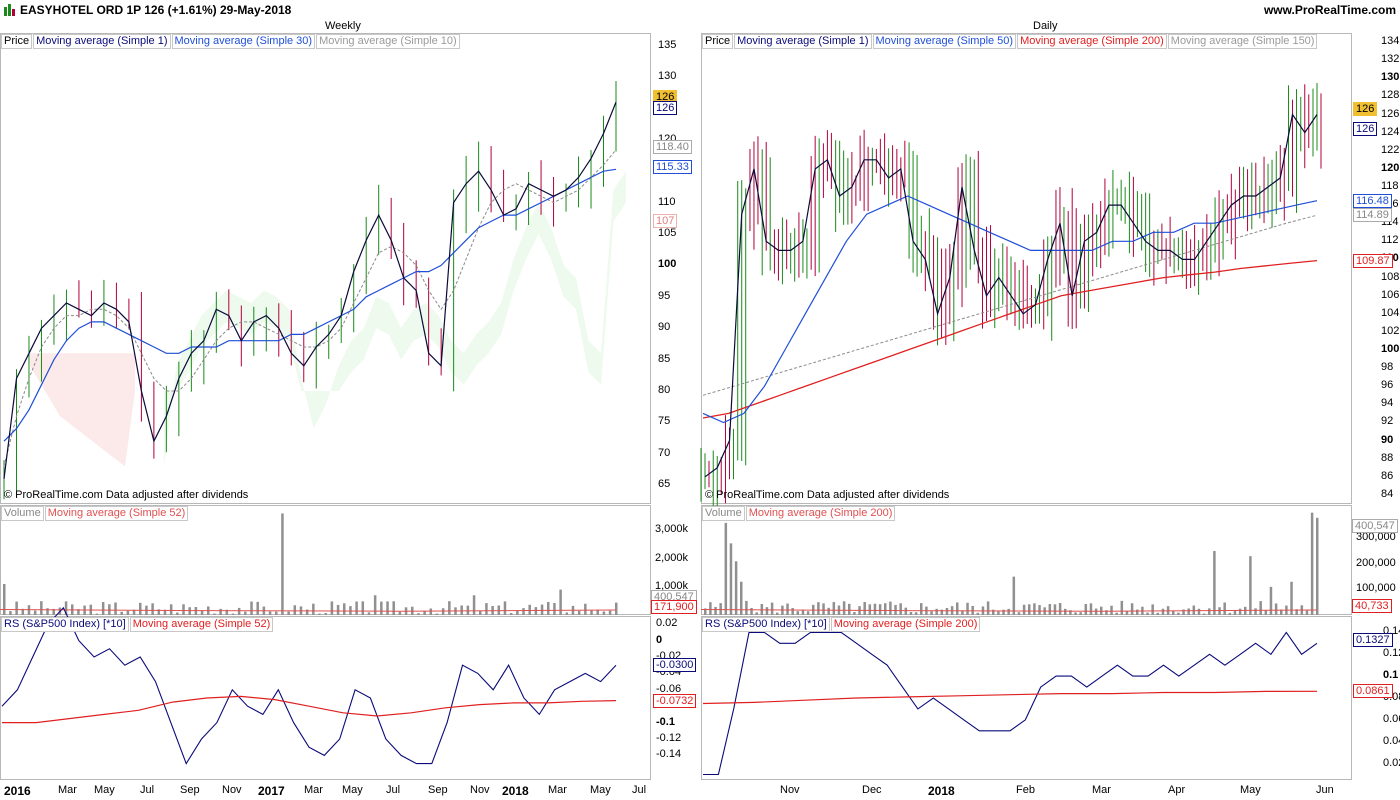 This screenshot has height=800, width=1400. I want to click on volume-ma-line, so click(1009, 610).